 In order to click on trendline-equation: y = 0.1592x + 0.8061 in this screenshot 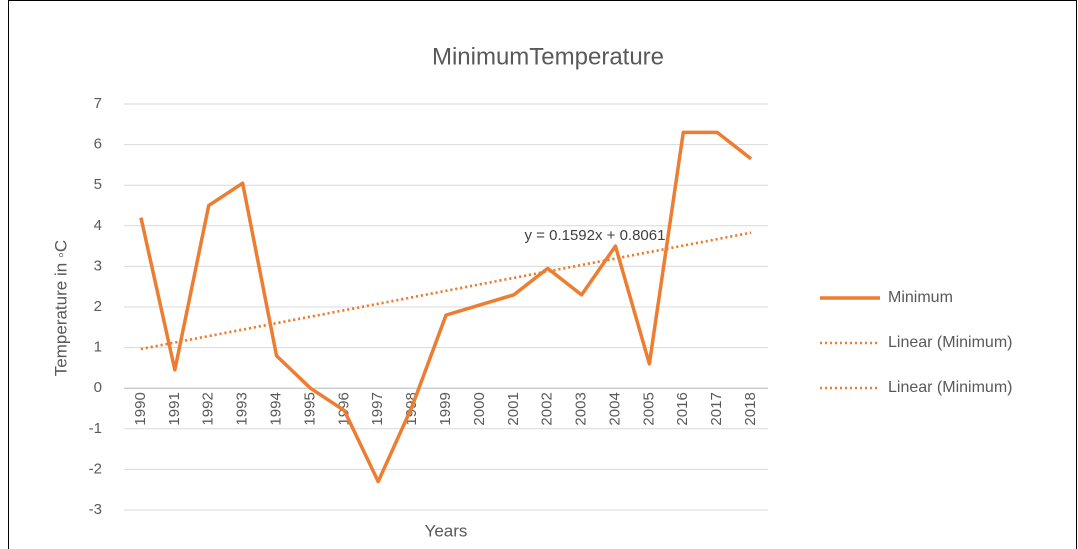, I will do `click(595, 235)`.